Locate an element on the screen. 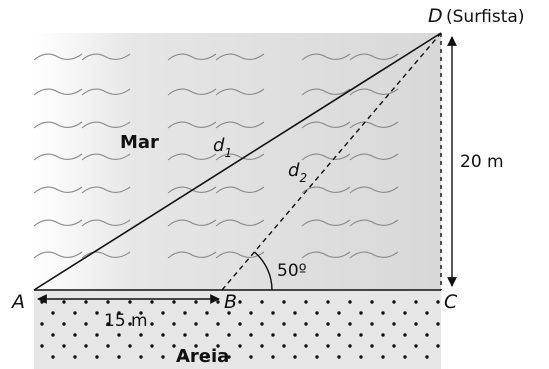 This screenshot has height=369, width=549. label-point-a: A is located at coordinates (17, 302).